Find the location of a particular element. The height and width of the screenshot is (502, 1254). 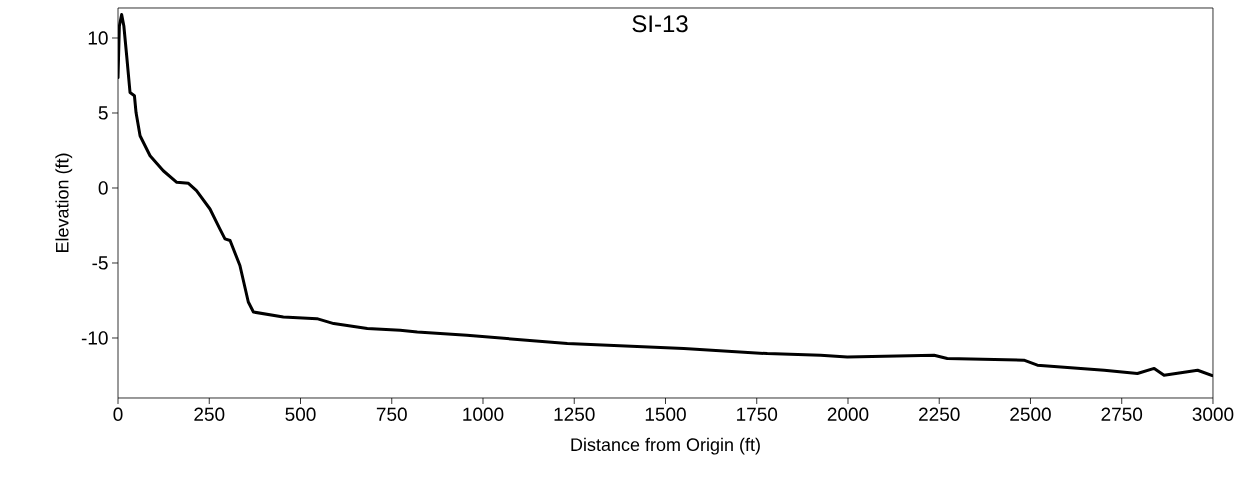

x-tick-label: 1250 is located at coordinates (574, 414).